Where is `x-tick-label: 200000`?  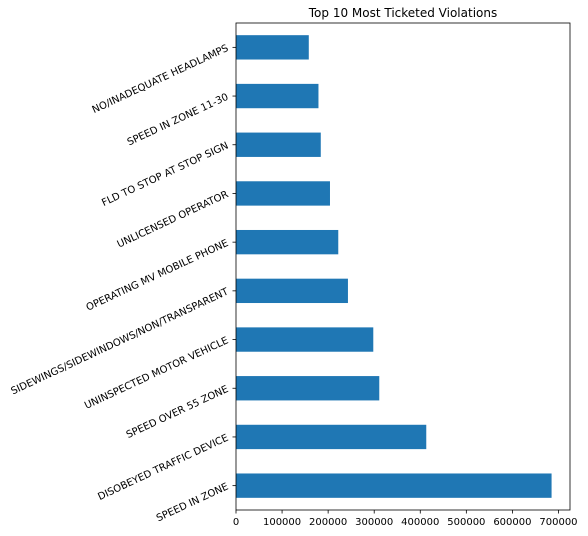 x-tick-label: 200000 is located at coordinates (328, 522).